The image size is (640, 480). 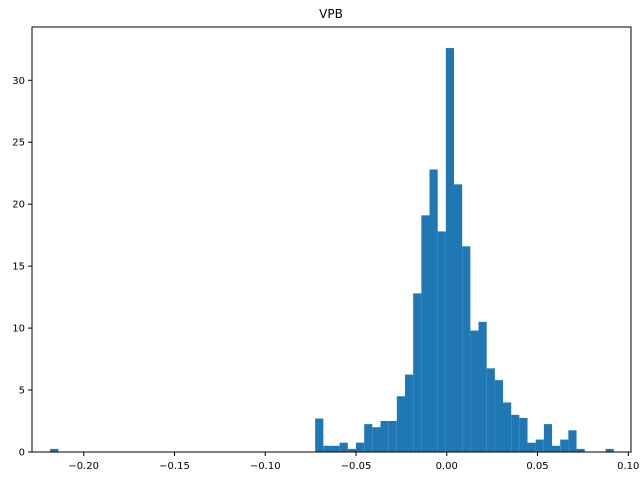 I want to click on x-tick-label: 0.00, so click(x=447, y=466).